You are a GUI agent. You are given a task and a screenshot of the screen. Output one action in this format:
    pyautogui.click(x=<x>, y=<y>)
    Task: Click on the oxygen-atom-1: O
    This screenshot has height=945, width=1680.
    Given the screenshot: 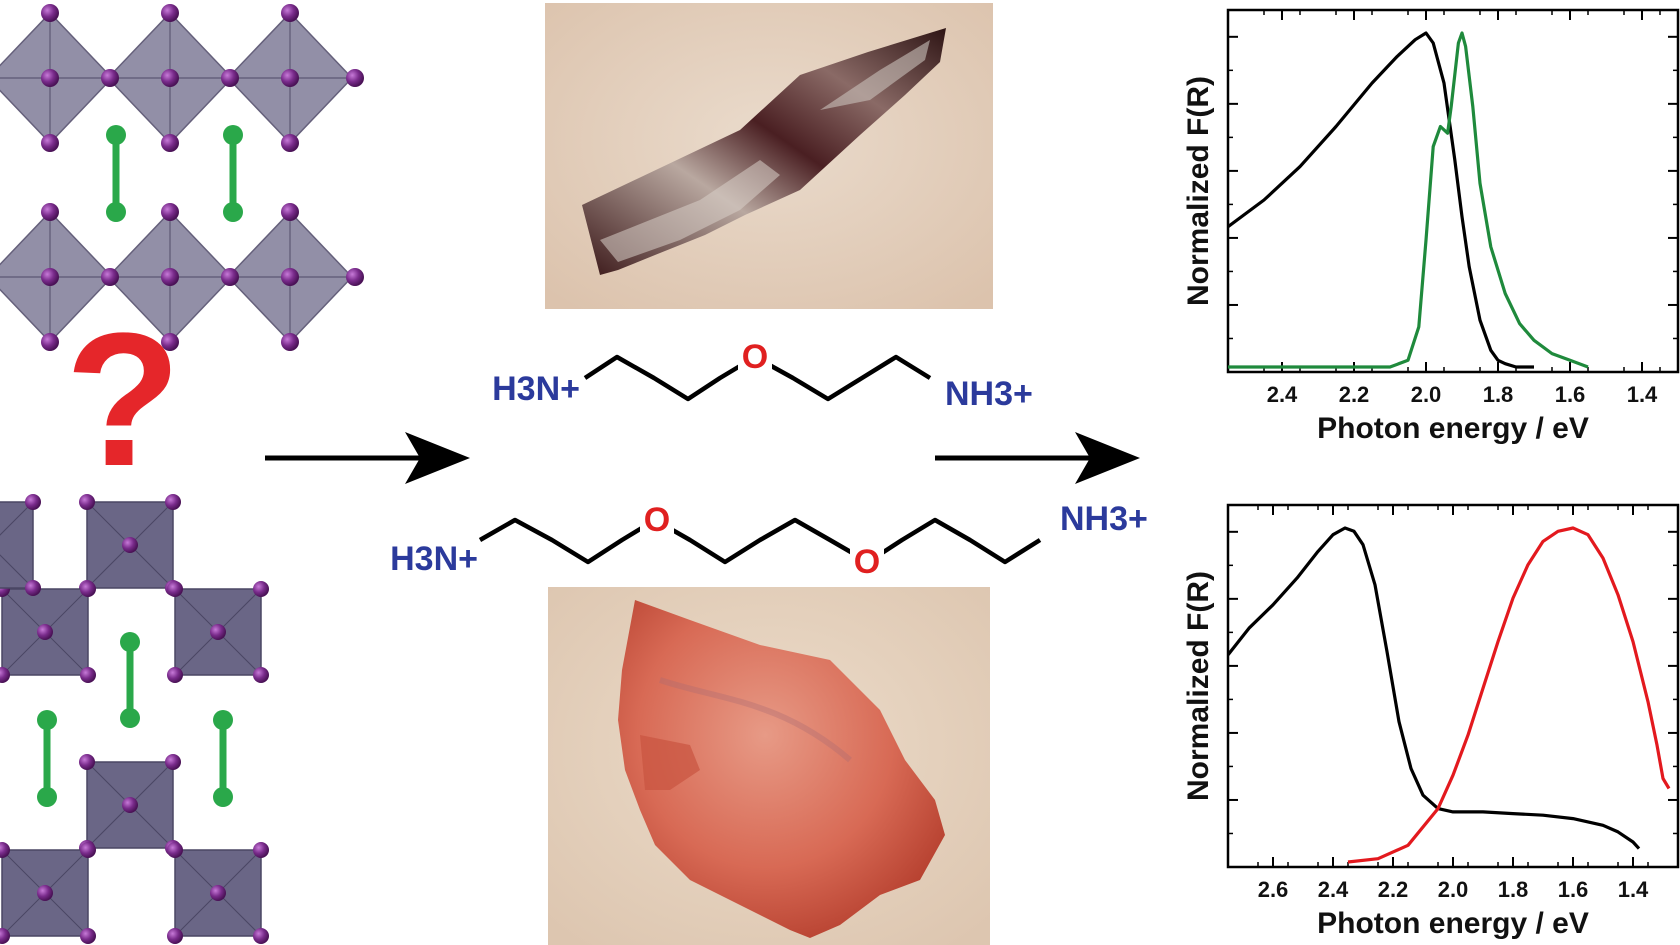 What is the action you would take?
    pyautogui.click(x=657, y=520)
    